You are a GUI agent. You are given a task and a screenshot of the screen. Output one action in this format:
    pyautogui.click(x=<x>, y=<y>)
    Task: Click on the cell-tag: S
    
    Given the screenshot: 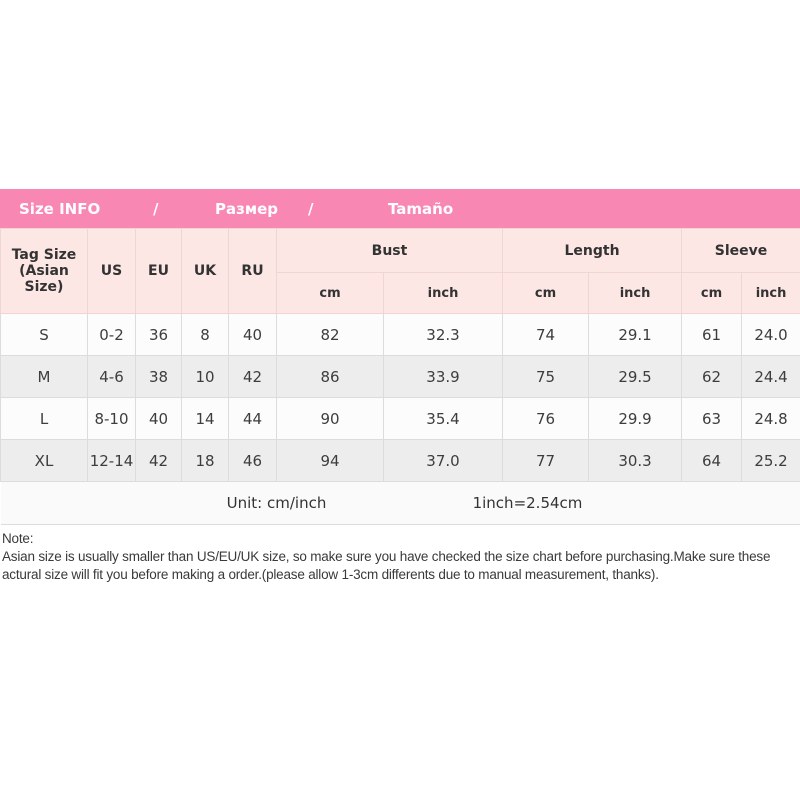 What is the action you would take?
    pyautogui.click(x=44, y=334)
    